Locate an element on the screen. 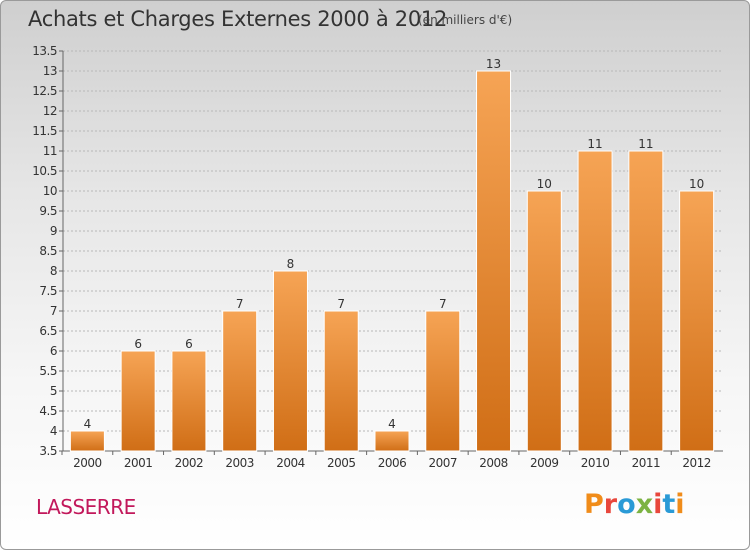 The height and width of the screenshot is (550, 750). y-tick-label: 6.5 is located at coordinates (48, 331).